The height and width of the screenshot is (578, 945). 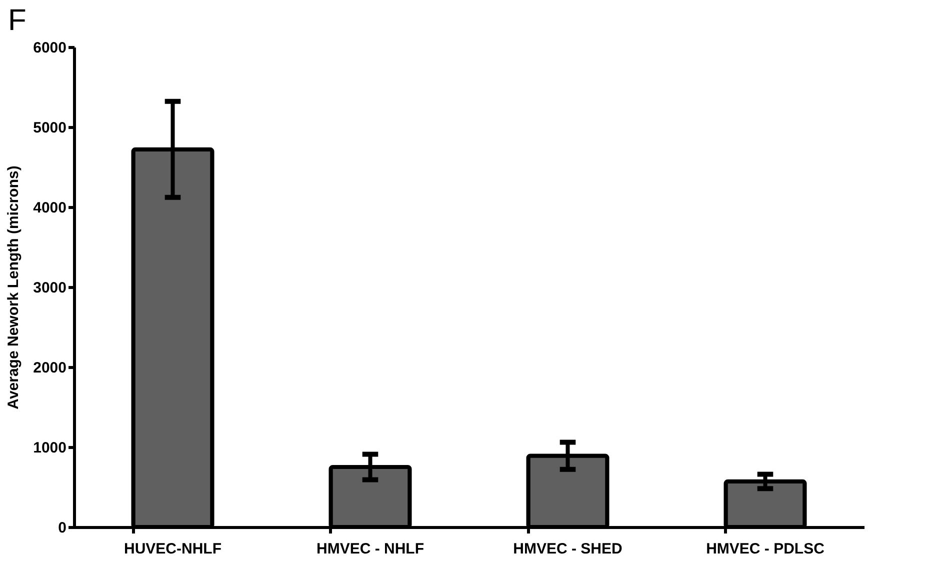 What do you see at coordinates (17, 20) in the screenshot?
I see `text: F` at bounding box center [17, 20].